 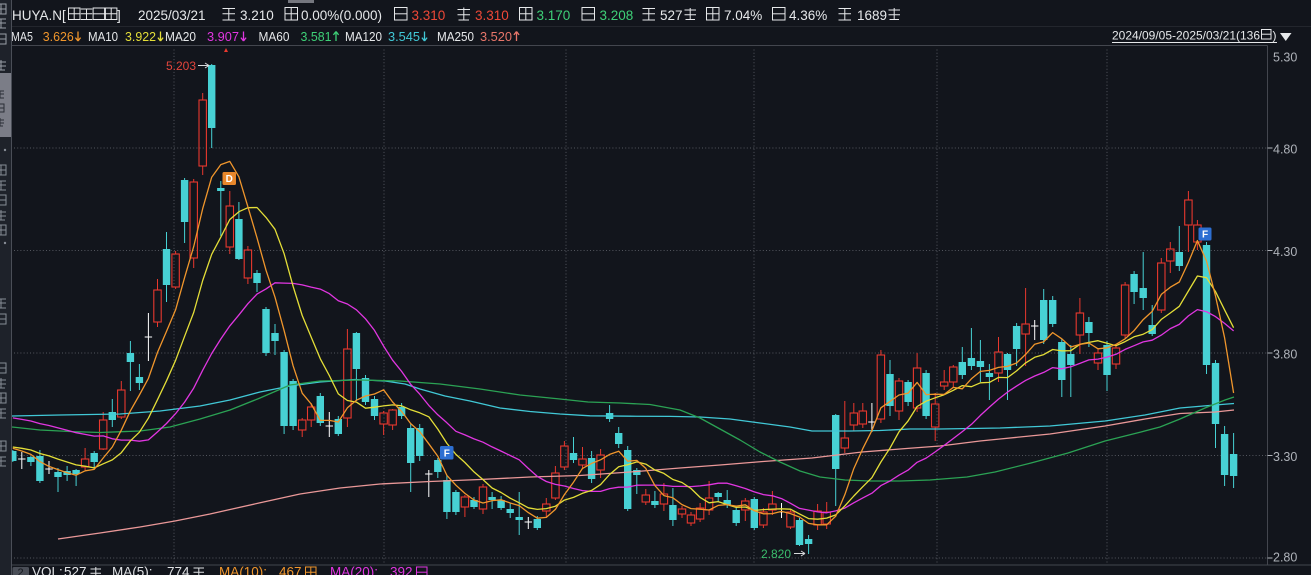 What do you see at coordinates (181, 66) in the screenshot?
I see `svg-text: 5.203` at bounding box center [181, 66].